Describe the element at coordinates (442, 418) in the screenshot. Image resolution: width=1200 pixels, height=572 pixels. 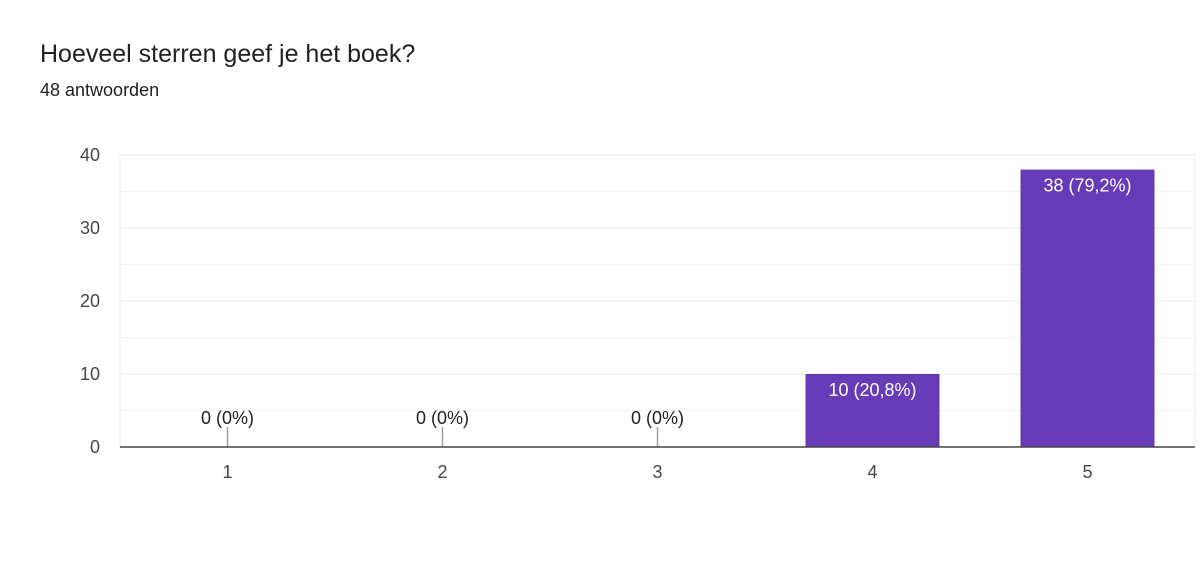
I see `data-label-2: 0 (0%)` at that location.